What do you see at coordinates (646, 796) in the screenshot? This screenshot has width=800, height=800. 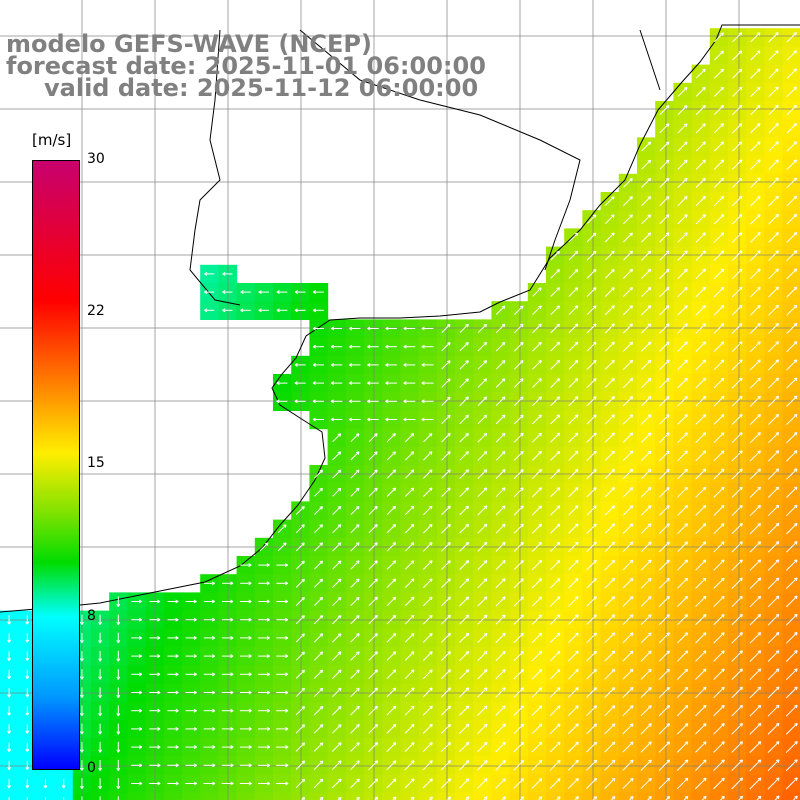 I see `wind-speed-cell` at bounding box center [646, 796].